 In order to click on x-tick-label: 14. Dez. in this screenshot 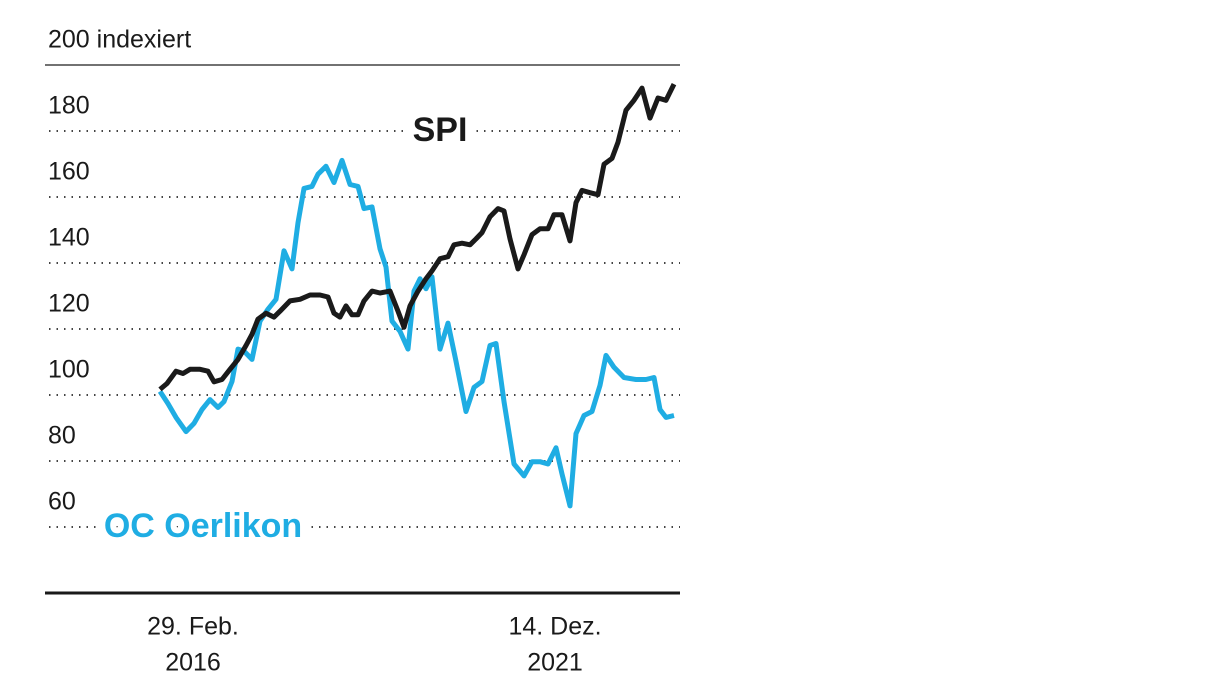, I will do `click(554, 627)`.